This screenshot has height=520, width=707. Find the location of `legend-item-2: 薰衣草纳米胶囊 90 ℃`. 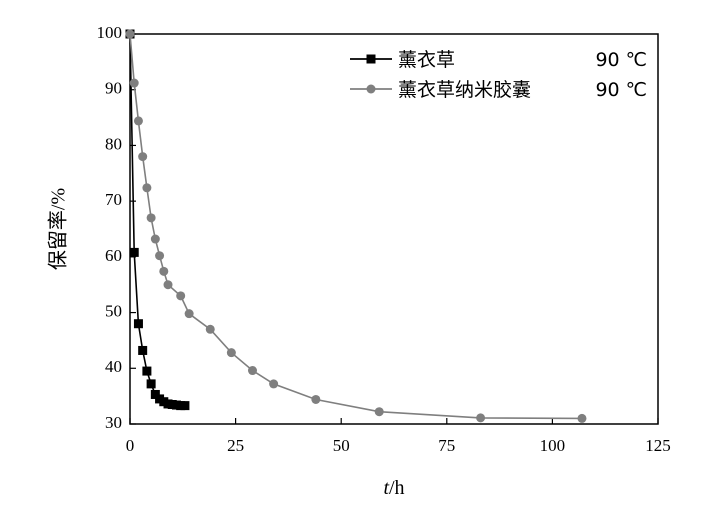

legend-item-2: 薰衣草纳米胶囊 90 ℃ is located at coordinates (498, 90).